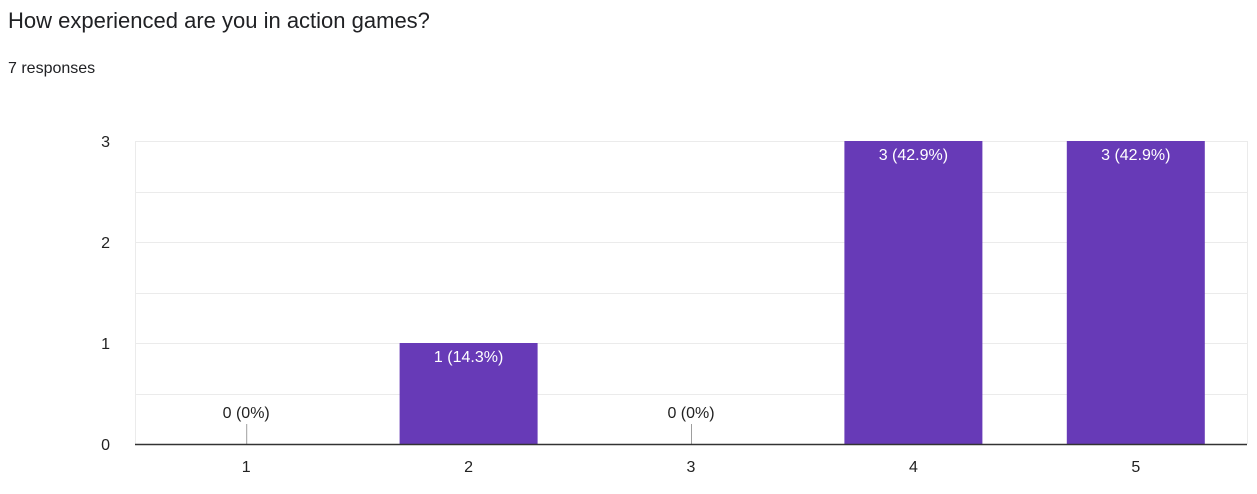 The width and height of the screenshot is (1257, 494). What do you see at coordinates (52, 68) in the screenshot?
I see `response-count: 7 responses` at bounding box center [52, 68].